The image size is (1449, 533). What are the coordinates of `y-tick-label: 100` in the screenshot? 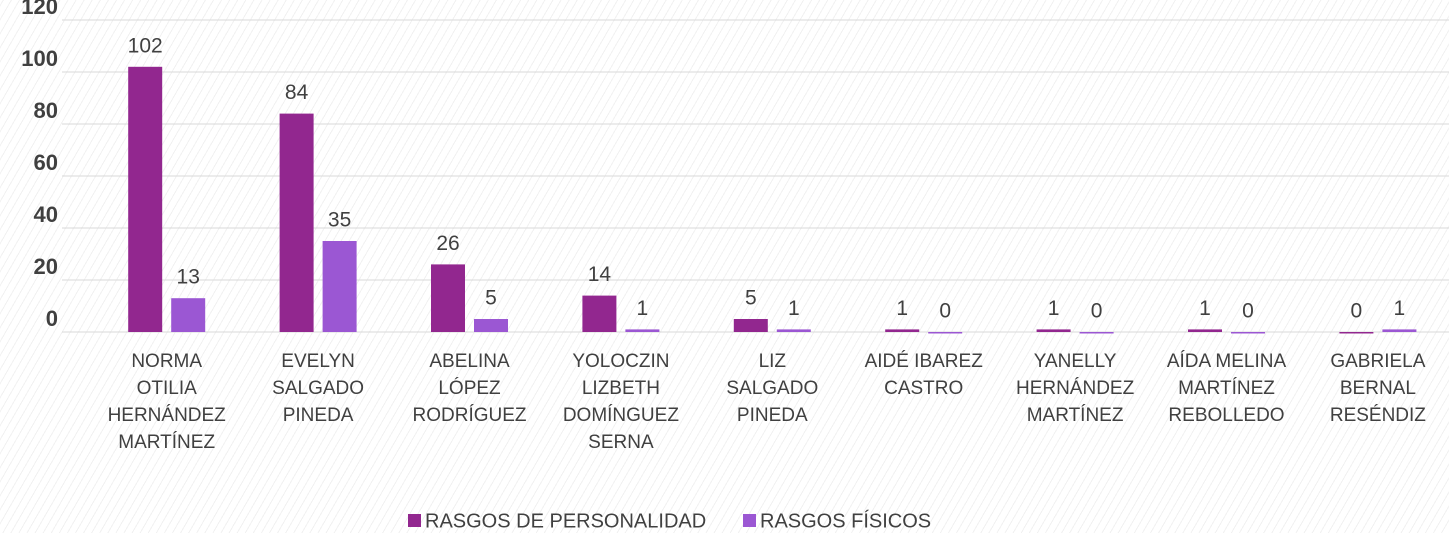 It's located at (39, 58).